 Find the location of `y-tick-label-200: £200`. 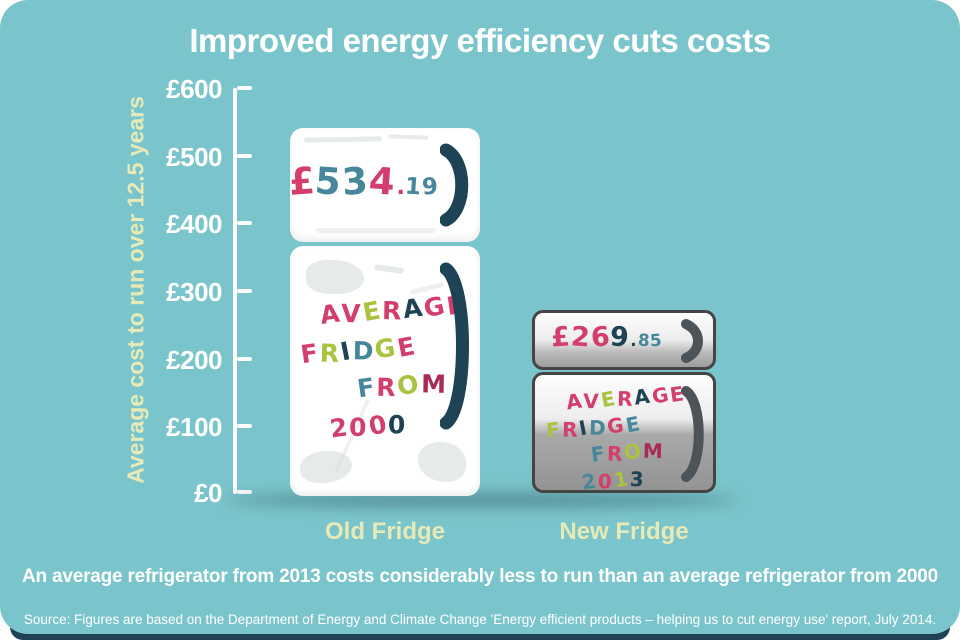

y-tick-label-200: £200 is located at coordinates (194, 360).